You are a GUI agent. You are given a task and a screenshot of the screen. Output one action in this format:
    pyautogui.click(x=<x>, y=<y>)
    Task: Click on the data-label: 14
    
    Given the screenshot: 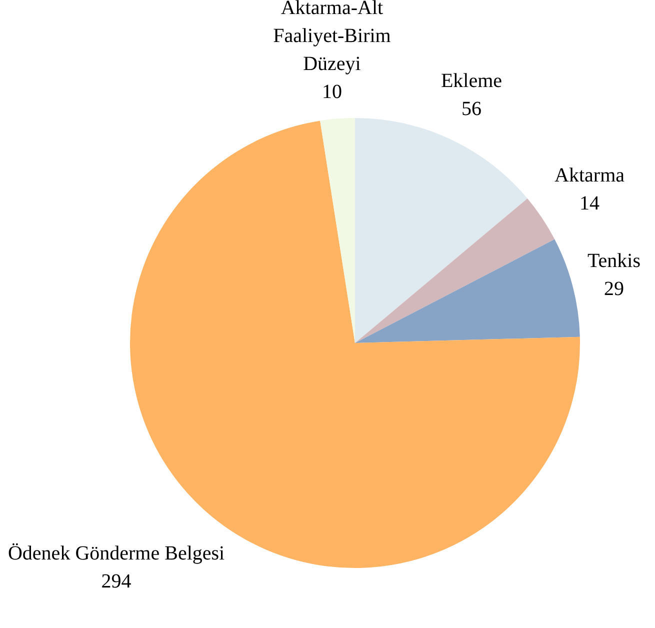 What is the action you would take?
    pyautogui.click(x=590, y=203)
    